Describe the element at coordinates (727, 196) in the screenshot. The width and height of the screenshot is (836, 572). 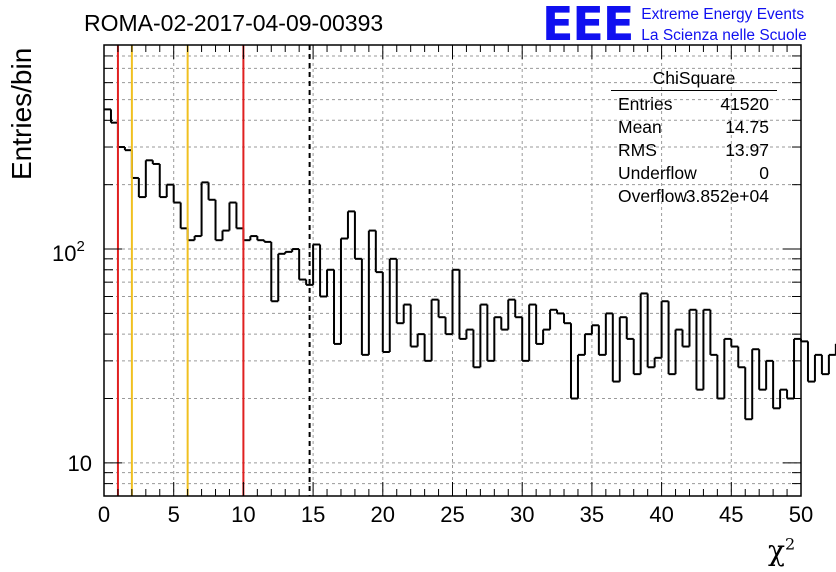
I see `stats-value: 3.852e+04` at that location.